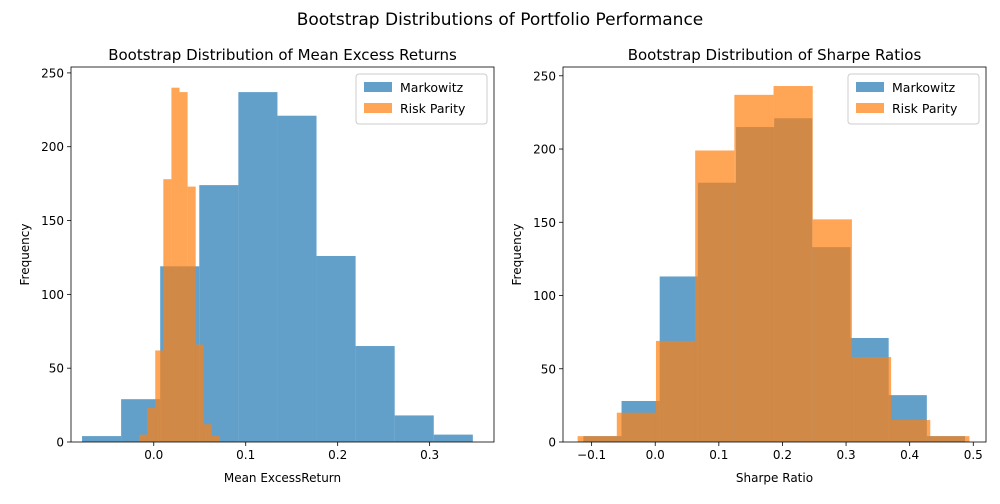 The image size is (1000, 504). What do you see at coordinates (591, 455) in the screenshot?
I see `x-tick-label: −0.1` at bounding box center [591, 455].